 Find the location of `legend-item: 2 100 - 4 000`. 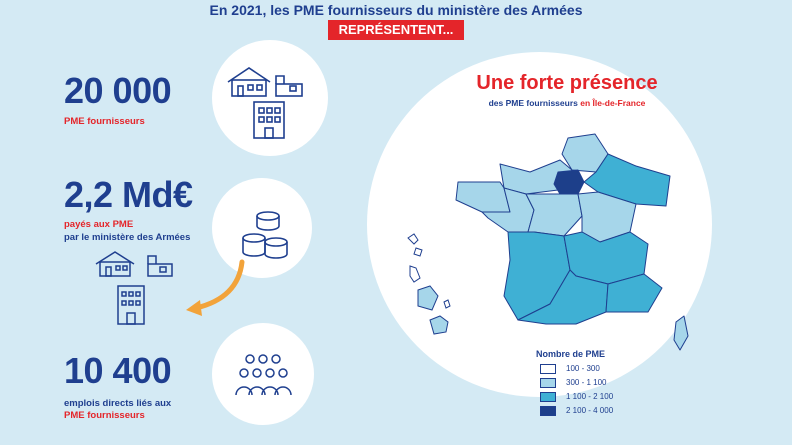

legend-item: 2 100 - 4 000 is located at coordinates (576, 411).